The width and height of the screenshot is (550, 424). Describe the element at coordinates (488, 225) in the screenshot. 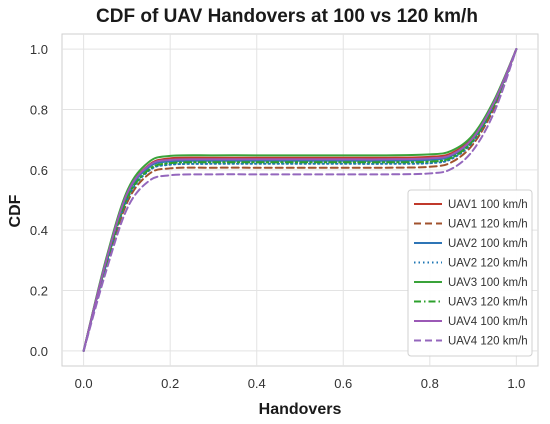

I see `legend-label: UAV1 120 km/h` at that location.